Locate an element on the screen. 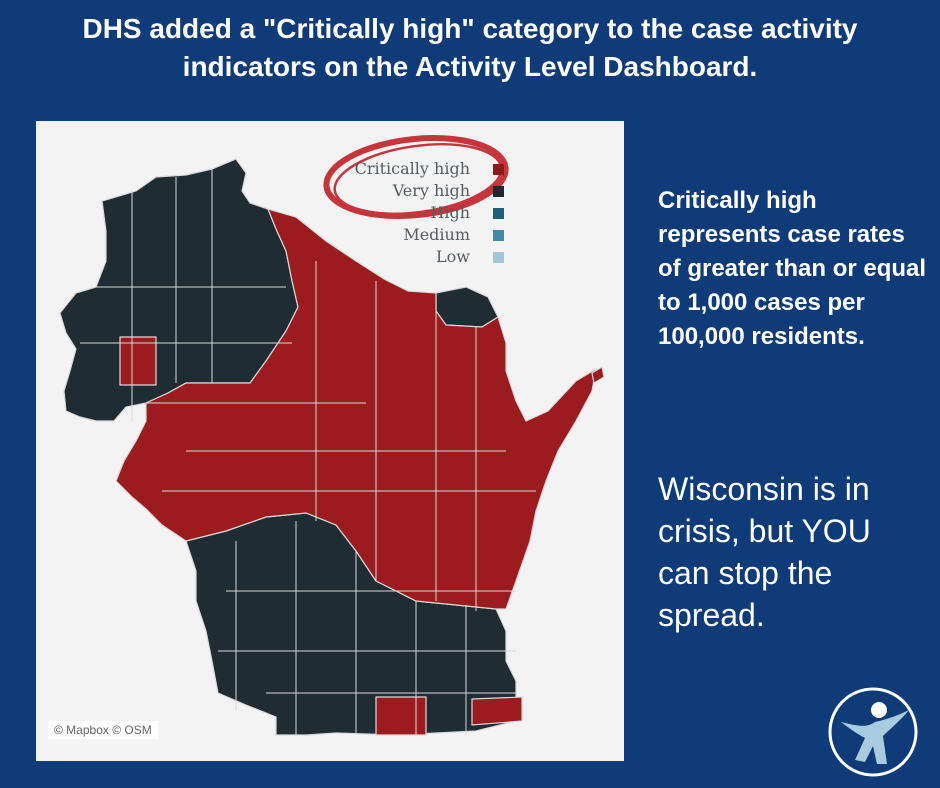 The width and height of the screenshot is (940, 788). highlight-circle is located at coordinates (416, 177).